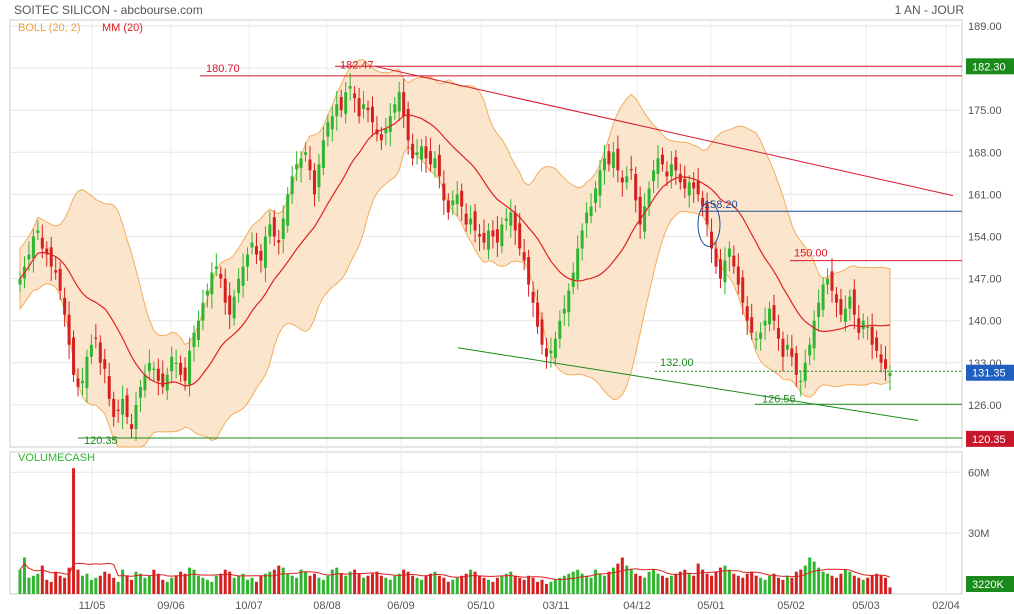 Image resolution: width=1014 pixels, height=614 pixels. What do you see at coordinates (779, 400) in the screenshot?
I see `level-label-126-56: 126.56` at bounding box center [779, 400].